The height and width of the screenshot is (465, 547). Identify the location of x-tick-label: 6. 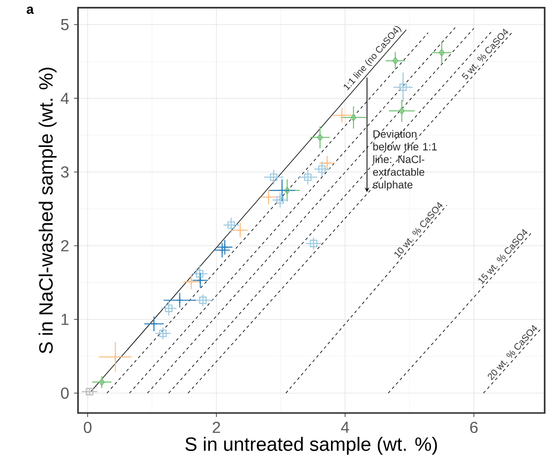
(474, 428).